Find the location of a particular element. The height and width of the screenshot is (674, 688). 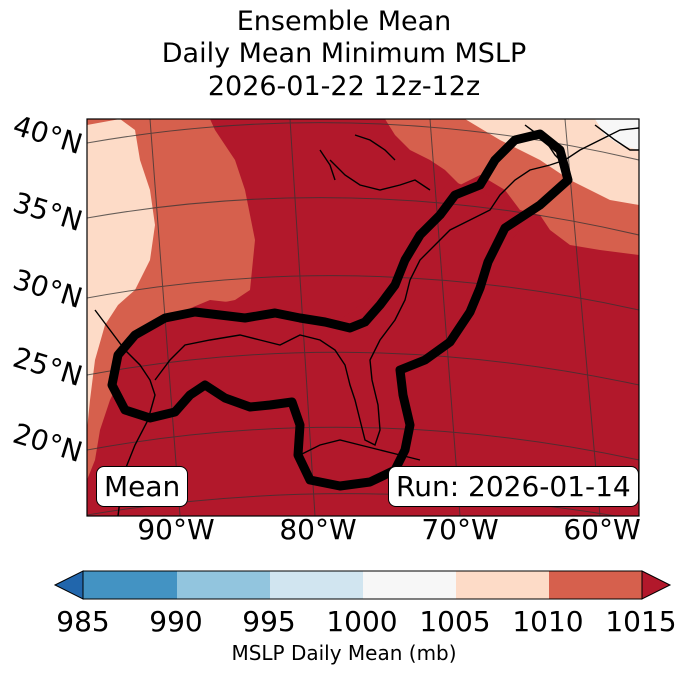

field-1000-1005-corner is located at coordinates (617, 134).